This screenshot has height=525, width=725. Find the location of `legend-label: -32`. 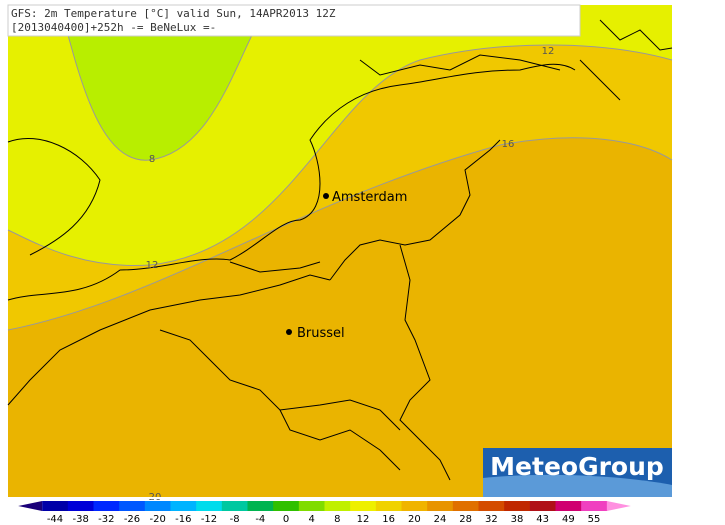

legend-label: -32 is located at coordinates (106, 519).